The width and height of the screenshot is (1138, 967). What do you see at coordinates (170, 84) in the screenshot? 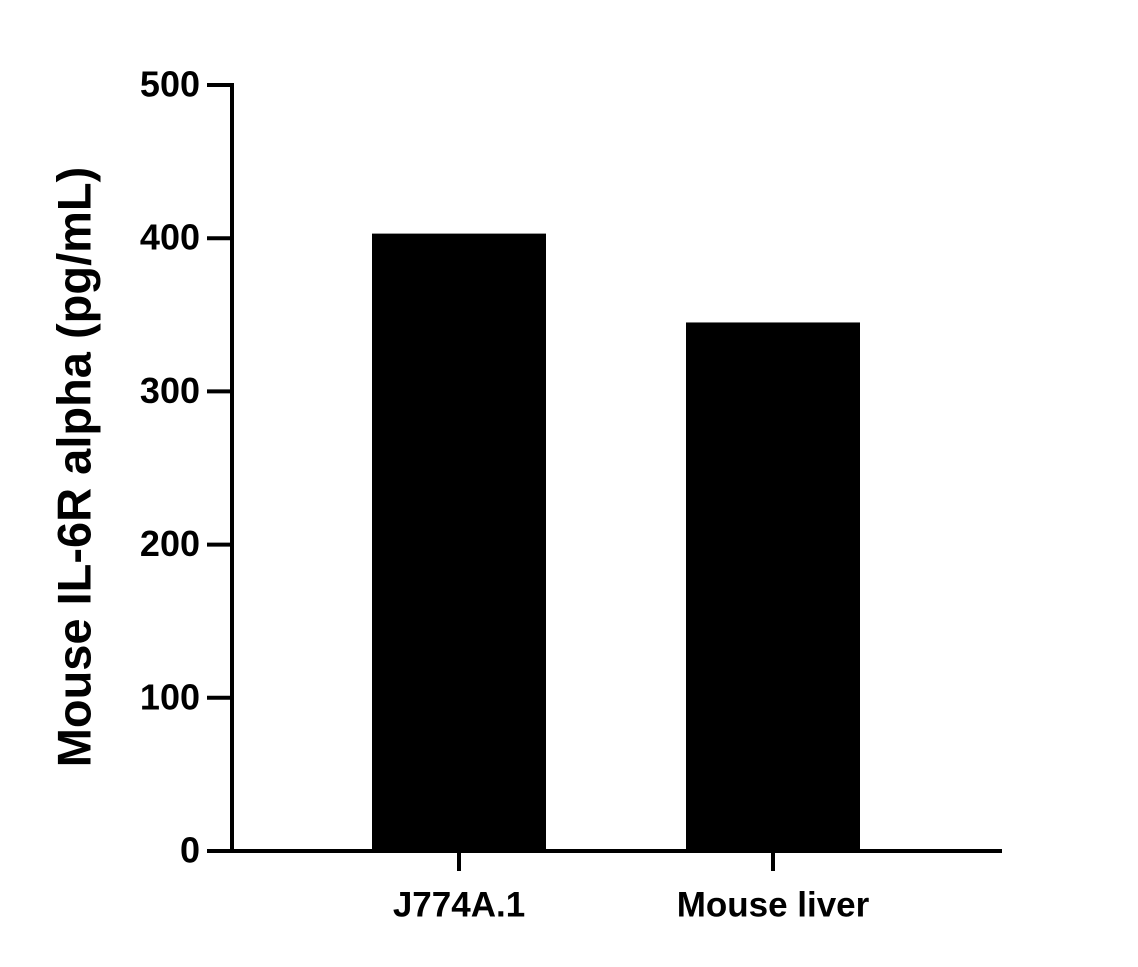
I see `y-tick-label: 500` at bounding box center [170, 84].